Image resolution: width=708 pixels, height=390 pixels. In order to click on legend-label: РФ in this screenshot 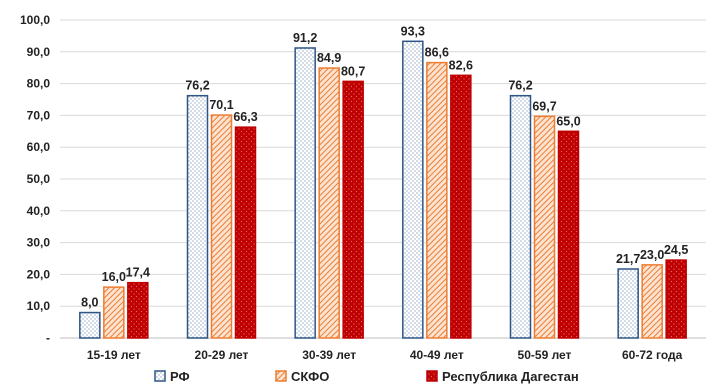, I will do `click(180, 376)`.